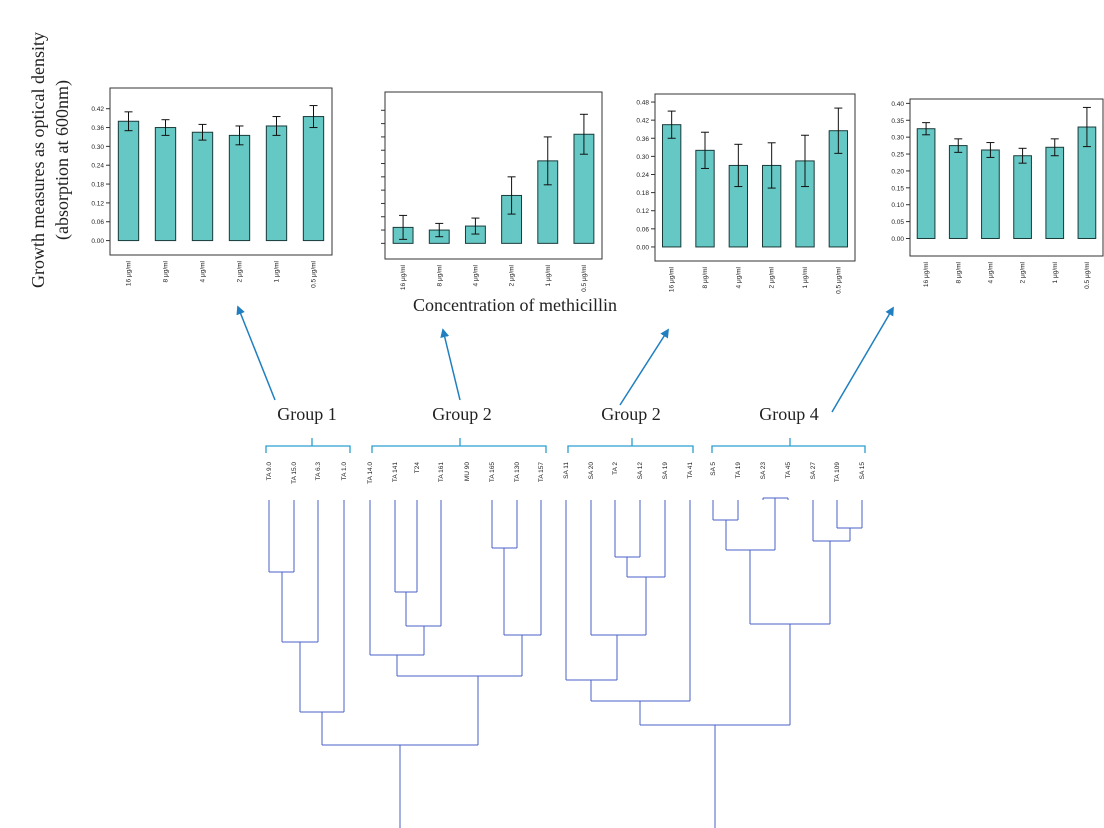  Describe the element at coordinates (813, 471) in the screenshot. I see `leaf-label: SA 27` at that location.